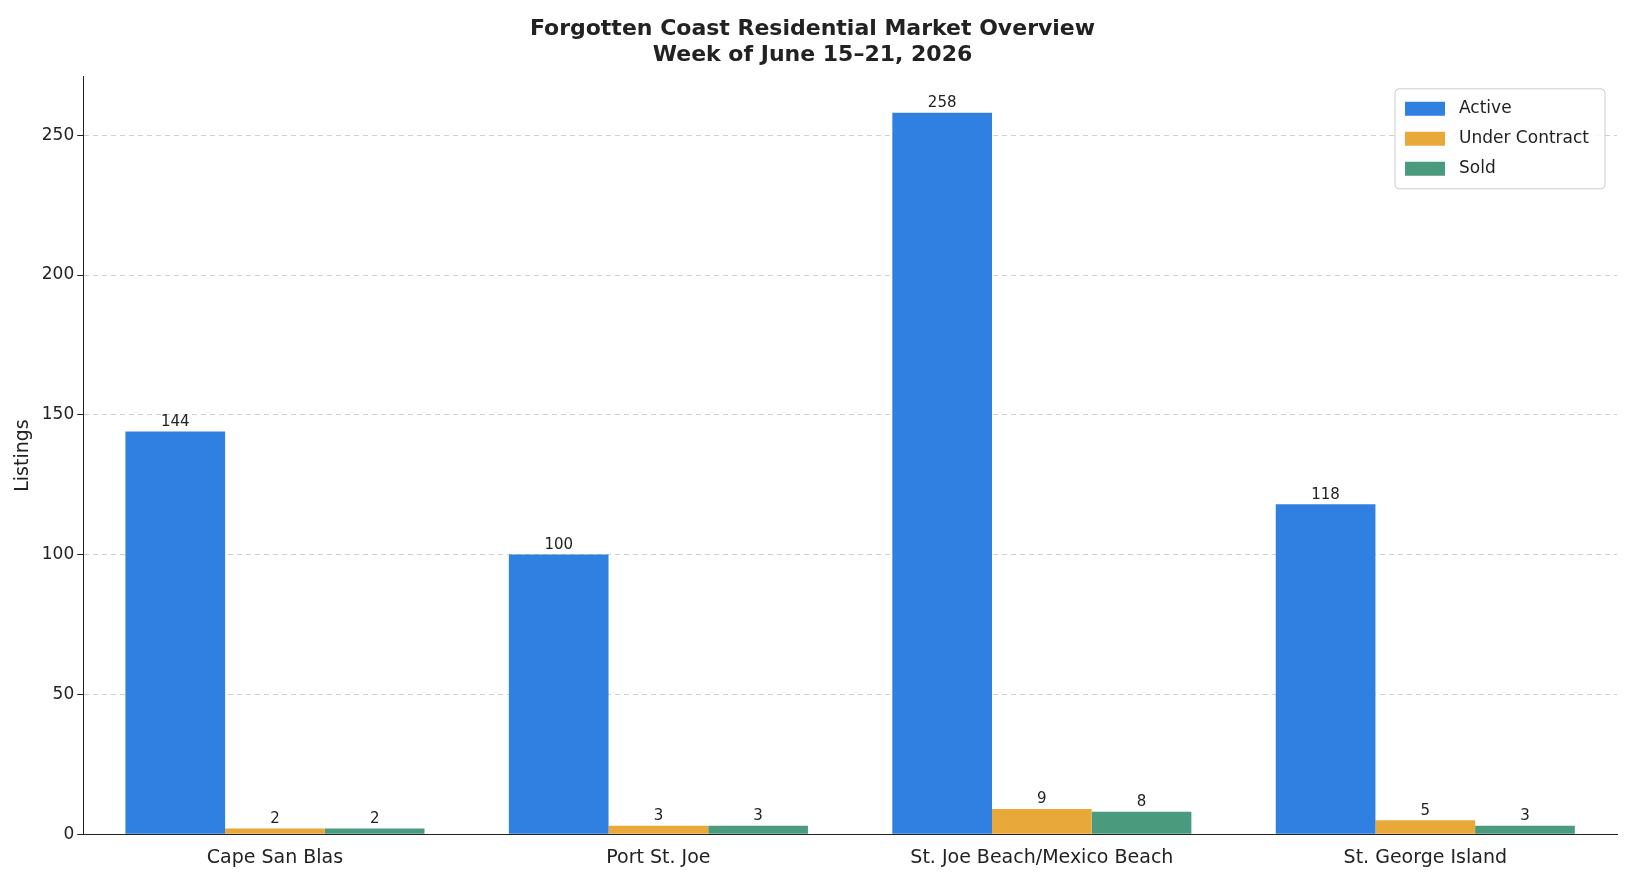 The height and width of the screenshot is (883, 1635). I want to click on data-label: 100, so click(559, 544).